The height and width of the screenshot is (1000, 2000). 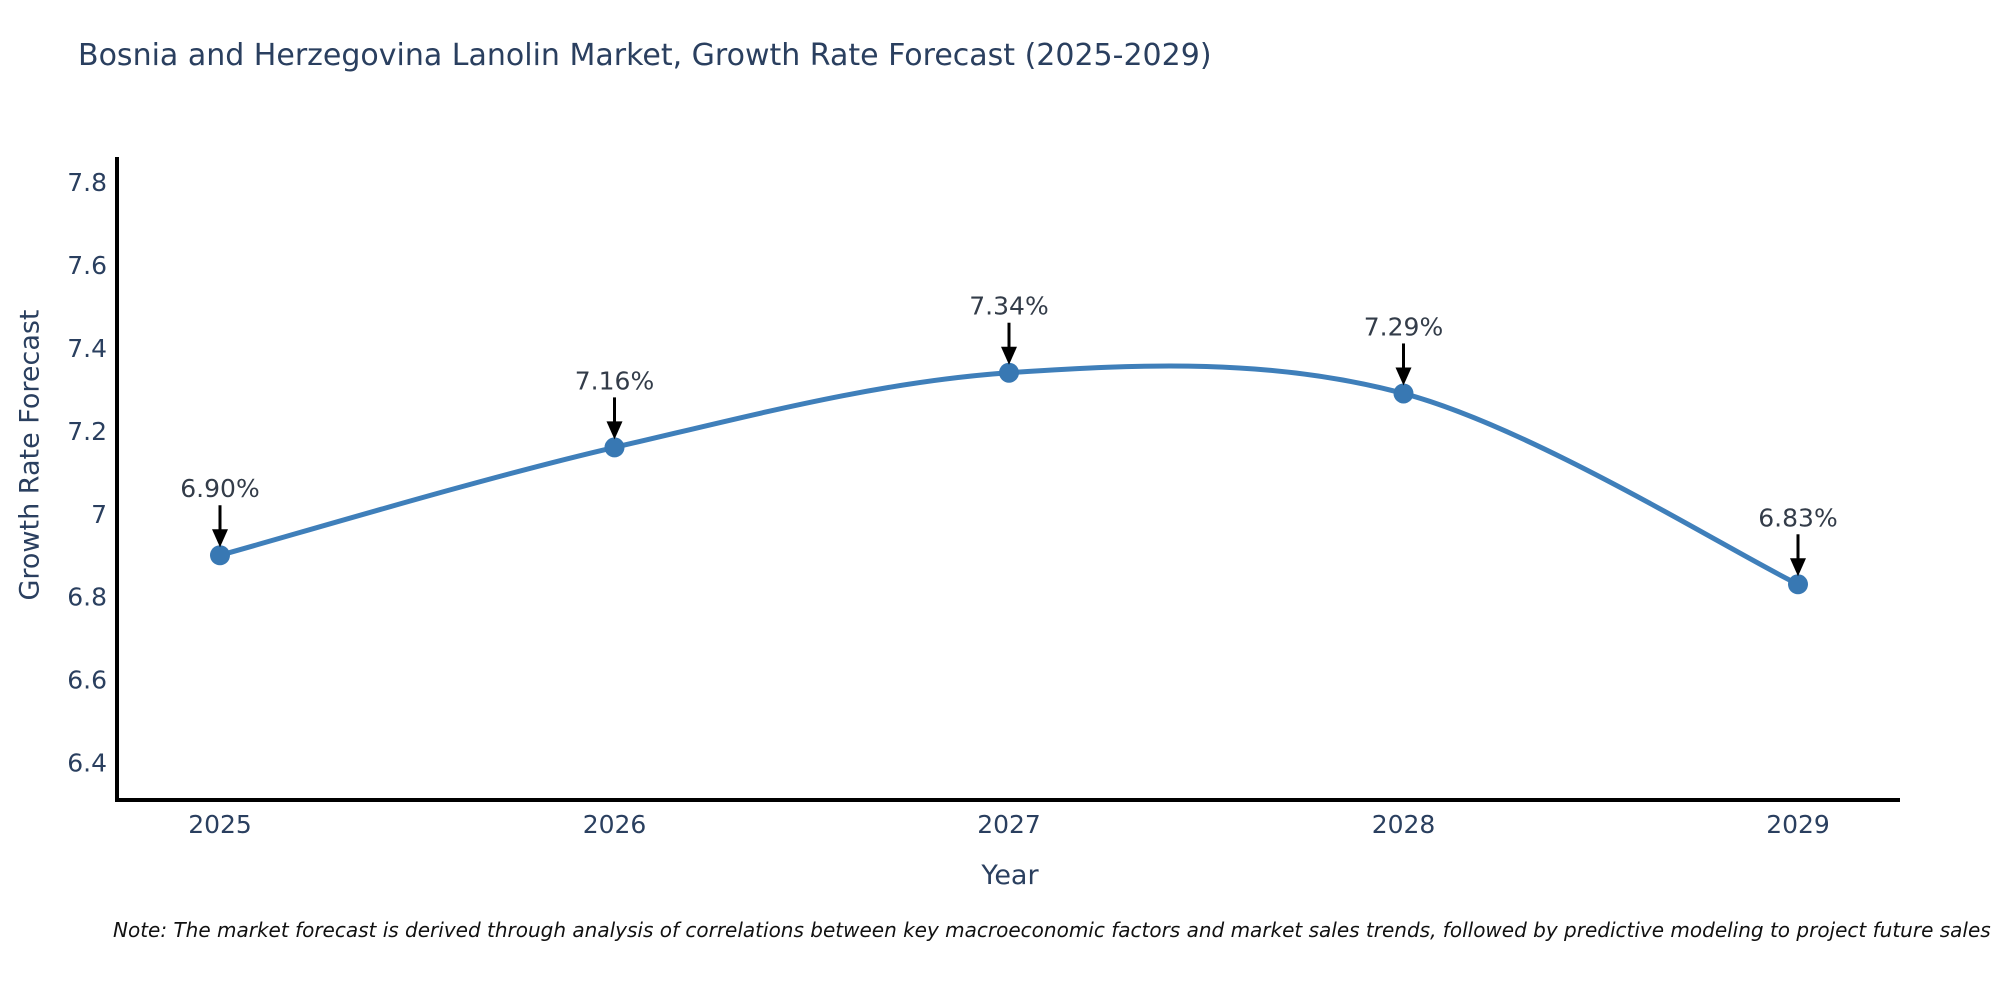 I want to click on data-point-label: 6.90%, so click(x=219, y=488).